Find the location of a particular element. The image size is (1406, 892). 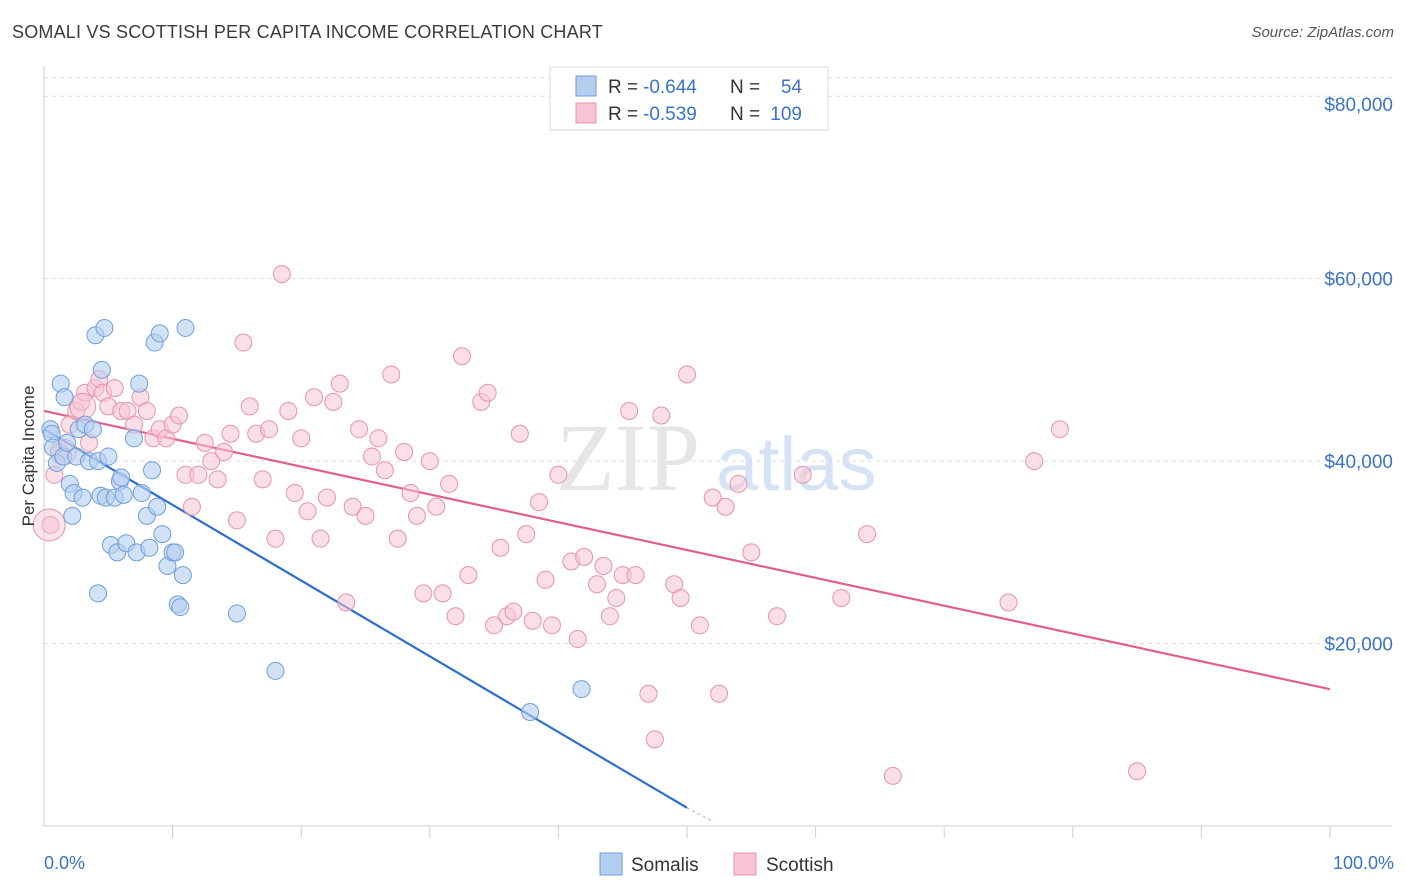

legend-scottish-n-value: 109 is located at coordinates (786, 114).